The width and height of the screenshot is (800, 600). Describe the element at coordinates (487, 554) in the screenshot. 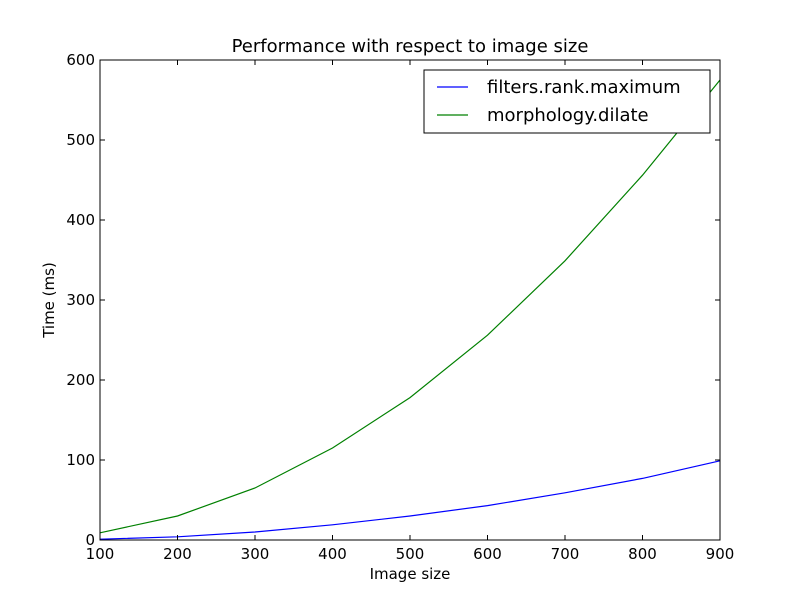

I see `x-tick-label: 600` at that location.